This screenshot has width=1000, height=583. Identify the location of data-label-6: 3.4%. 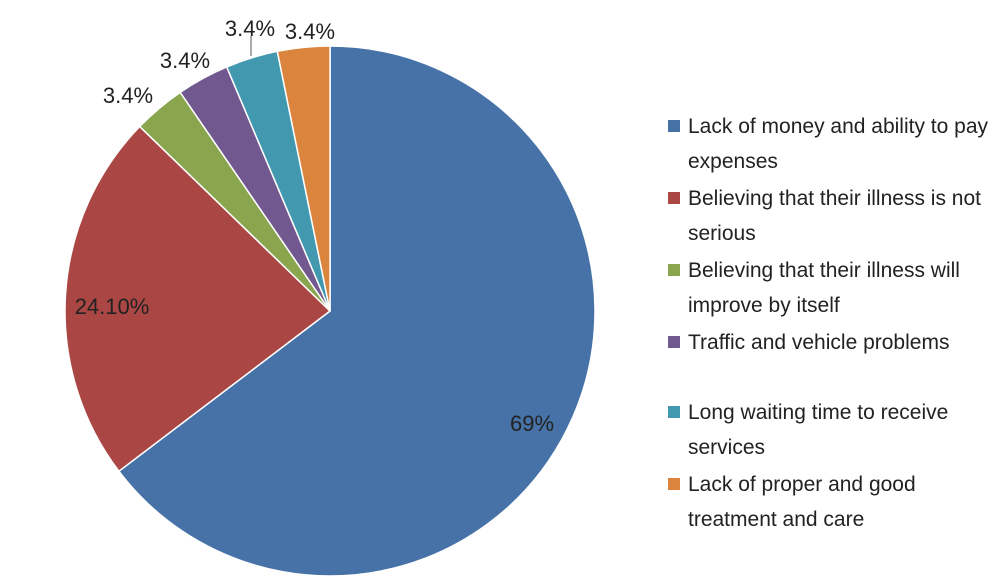
(310, 31).